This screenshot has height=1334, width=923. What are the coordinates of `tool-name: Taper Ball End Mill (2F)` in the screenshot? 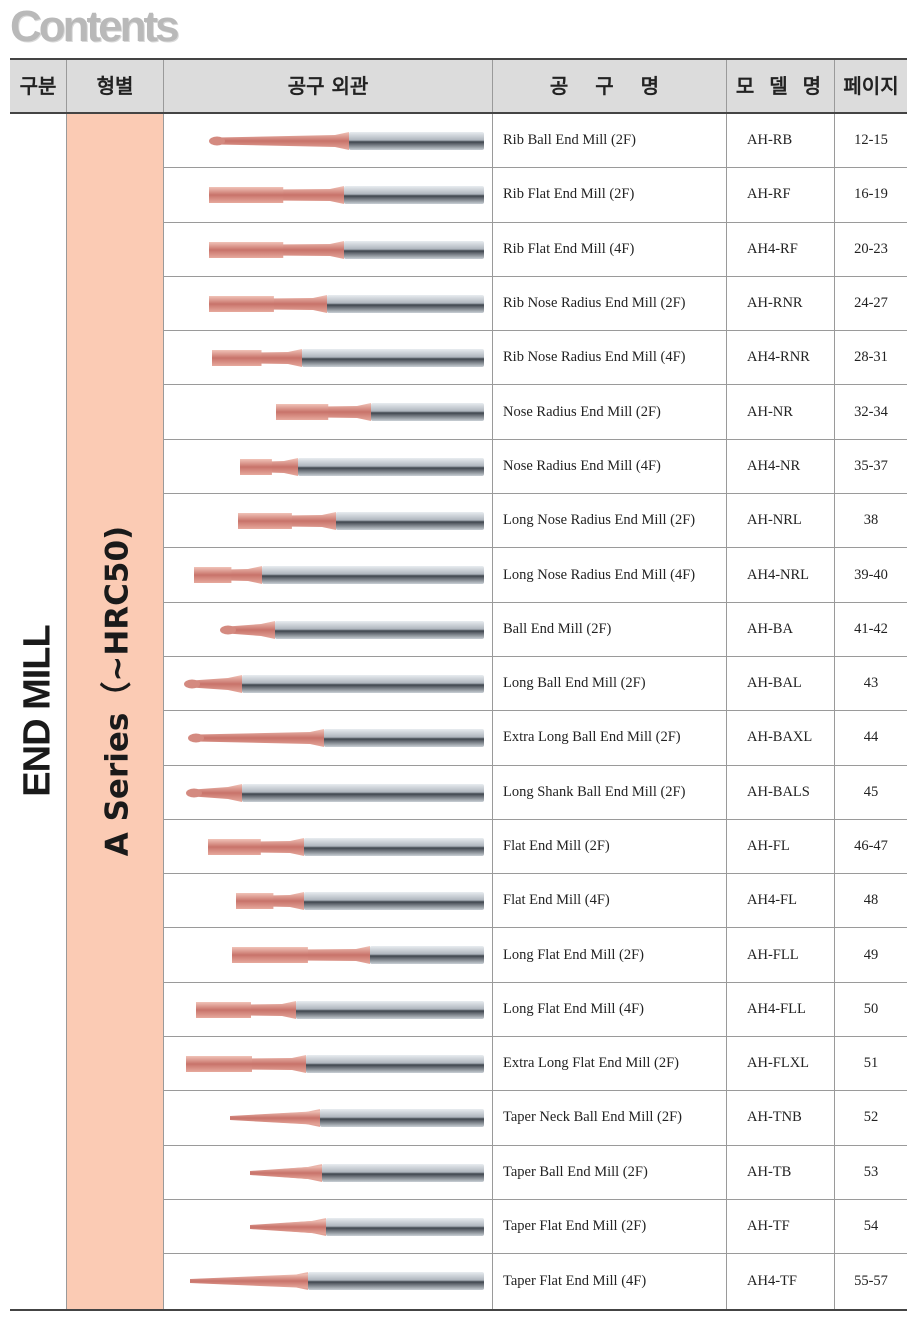 It's located at (610, 1172).